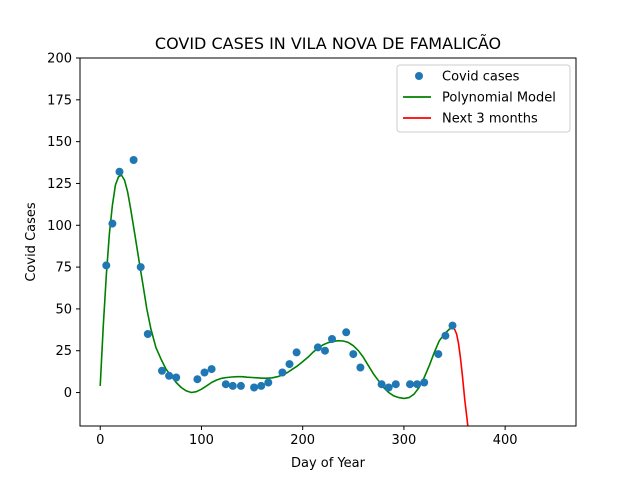  What do you see at coordinates (499, 98) in the screenshot?
I see `legend-label: Polynomial Model` at bounding box center [499, 98].